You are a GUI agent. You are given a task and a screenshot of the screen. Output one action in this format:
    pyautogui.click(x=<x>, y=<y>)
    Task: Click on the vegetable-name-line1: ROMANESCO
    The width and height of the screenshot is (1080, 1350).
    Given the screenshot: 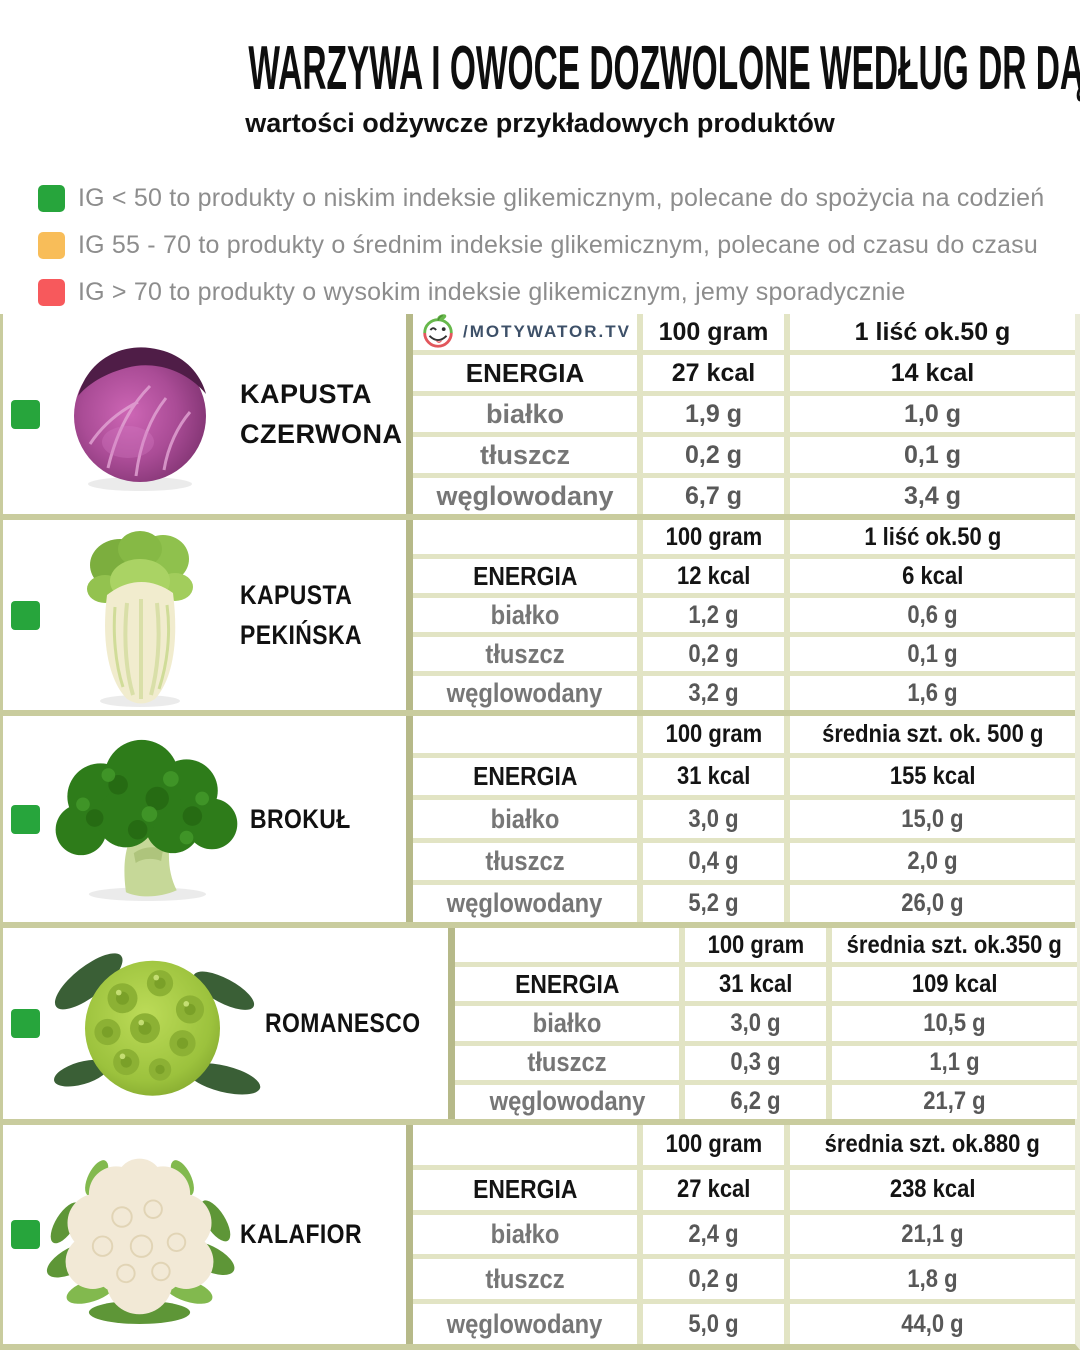 What is the action you would take?
    pyautogui.click(x=343, y=1023)
    